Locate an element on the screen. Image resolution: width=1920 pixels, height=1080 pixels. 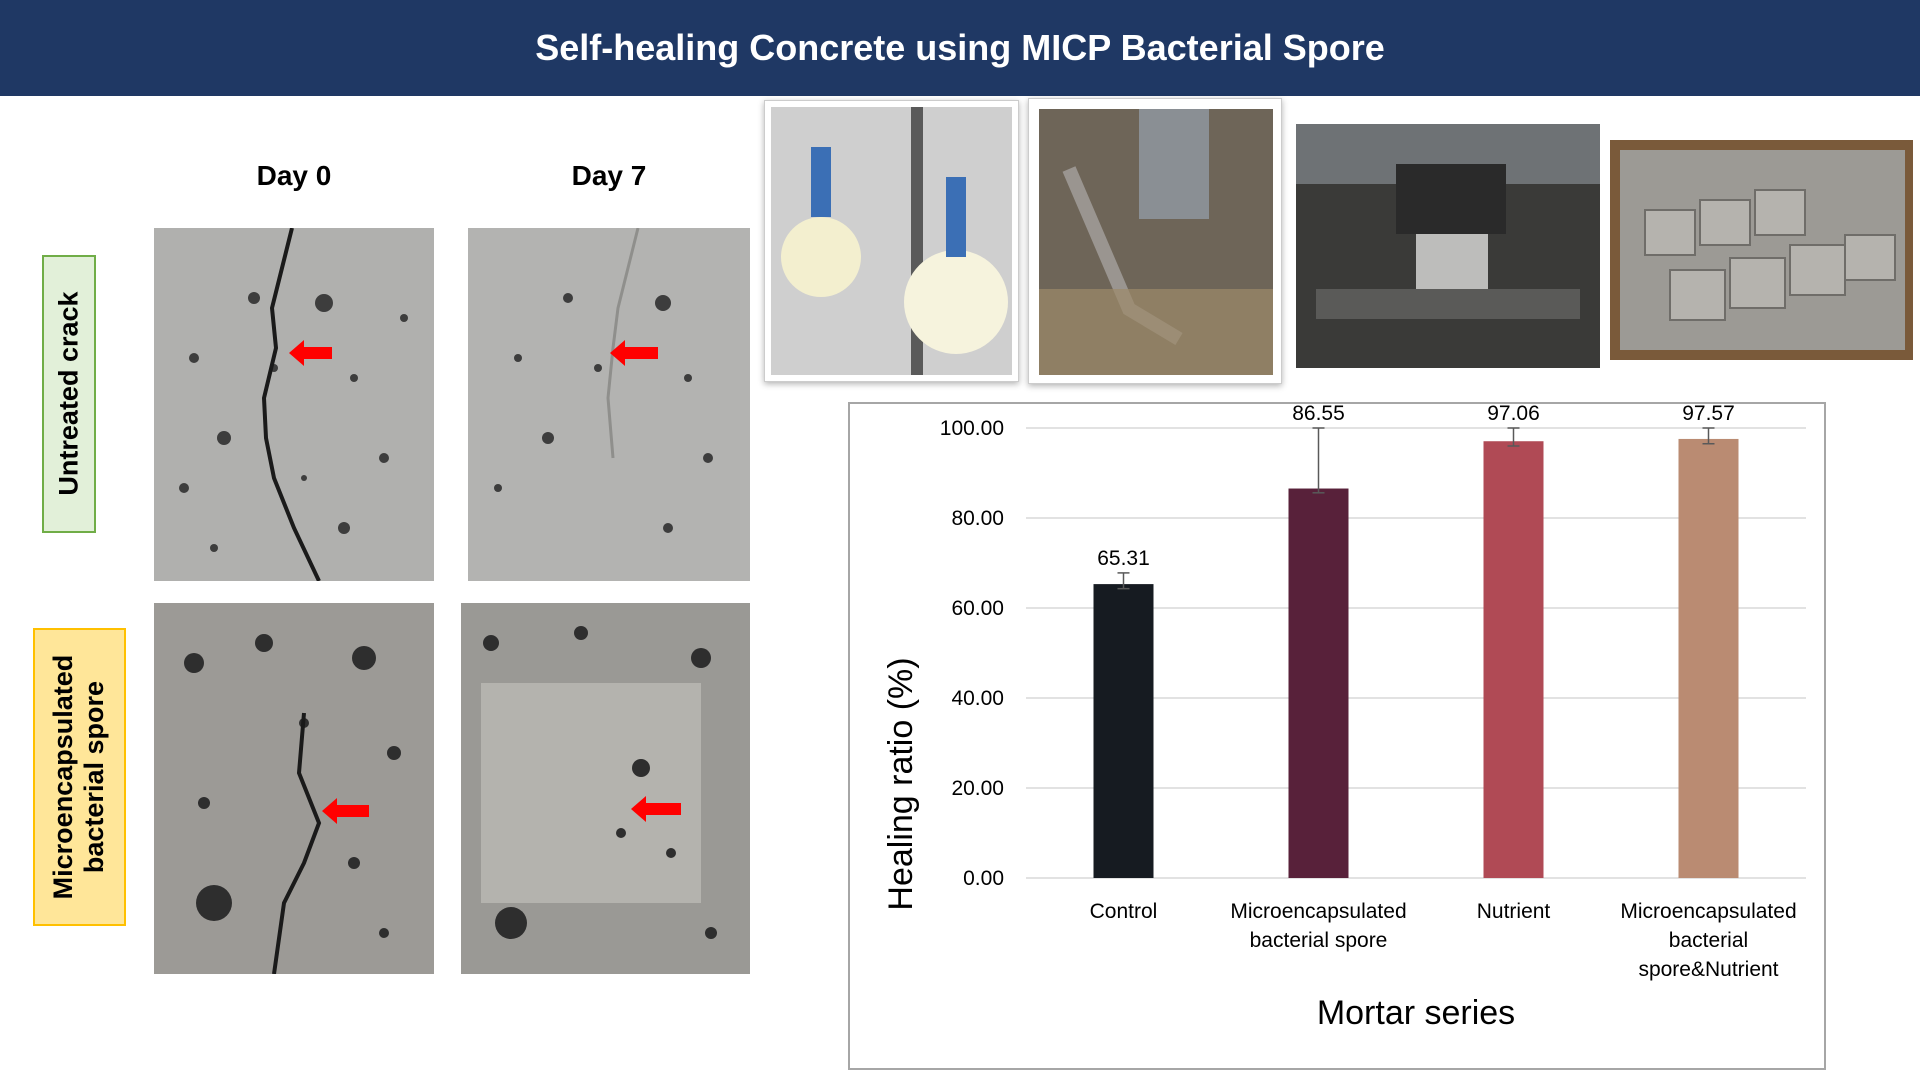
photo-untreated-day0 is located at coordinates (294, 404).